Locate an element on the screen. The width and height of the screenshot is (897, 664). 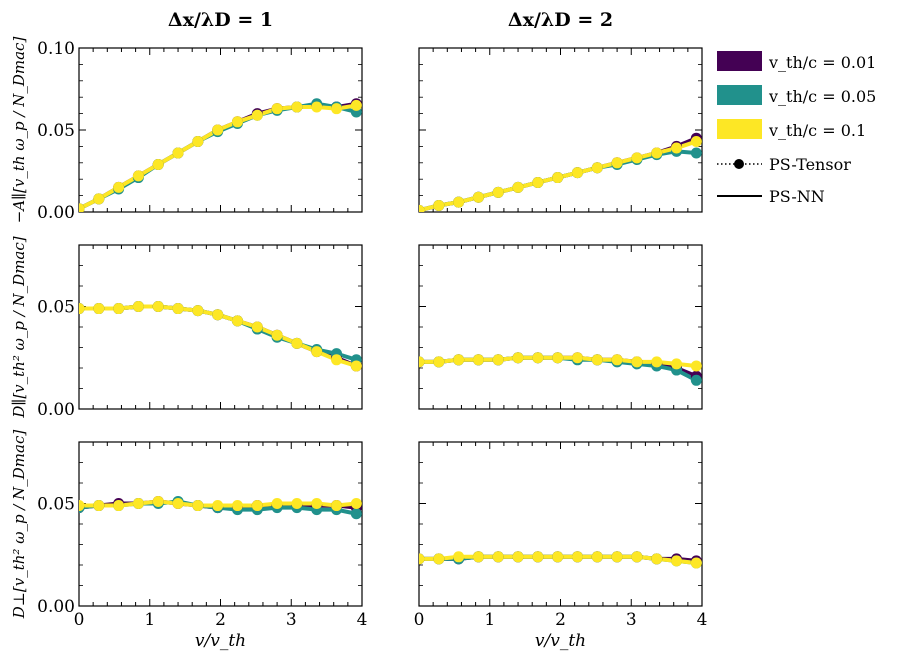
column-title-2: Δx/λD = 2 is located at coordinates (560, 20).